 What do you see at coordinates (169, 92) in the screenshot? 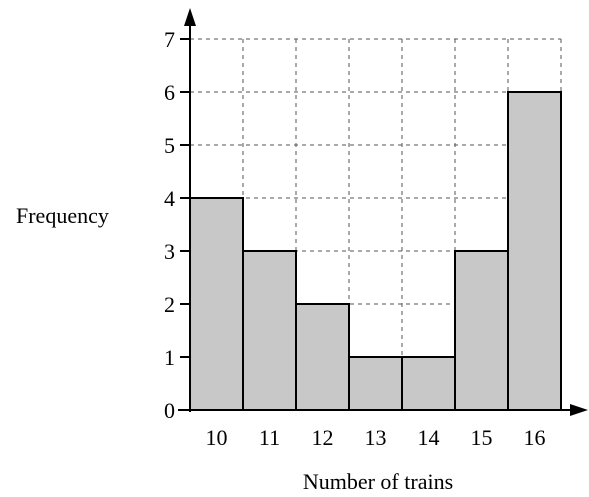
I see `y-tick-label-6: 6` at bounding box center [169, 92].